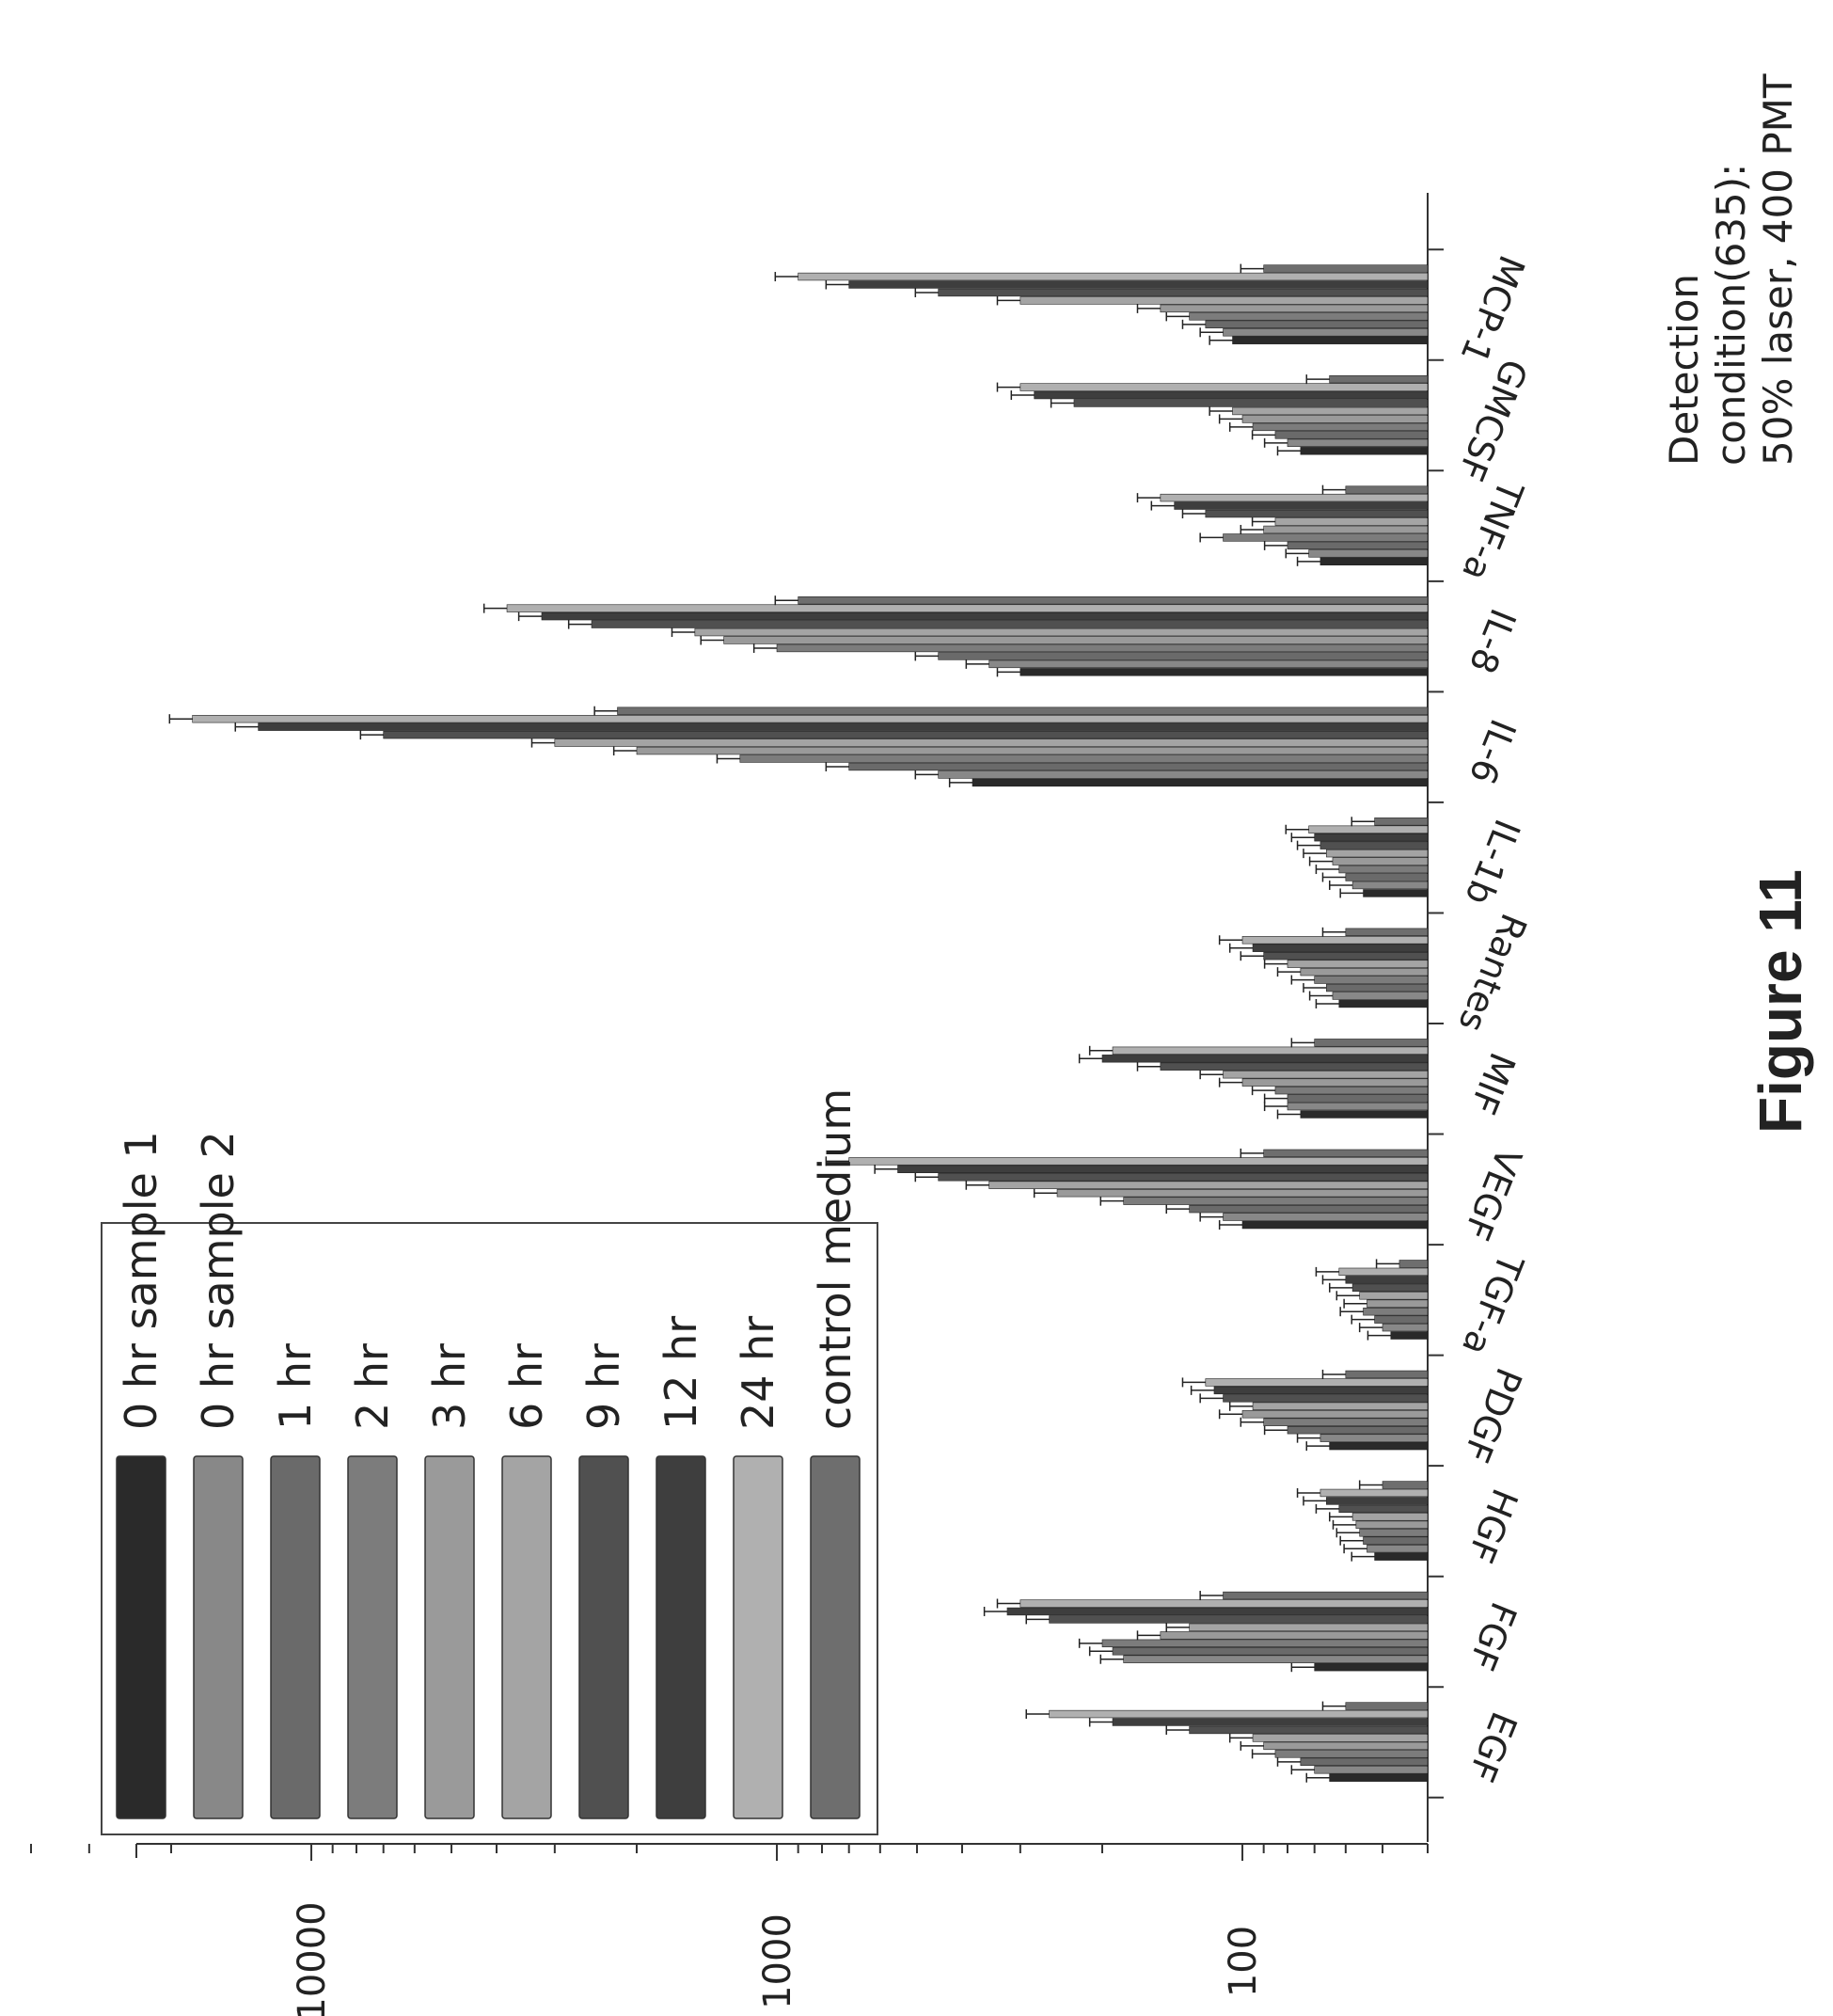 This screenshot has height=2016, width=1833. What do you see at coordinates (1493, 752) in the screenshot?
I see `category-label: IL-6` at bounding box center [1493, 752].